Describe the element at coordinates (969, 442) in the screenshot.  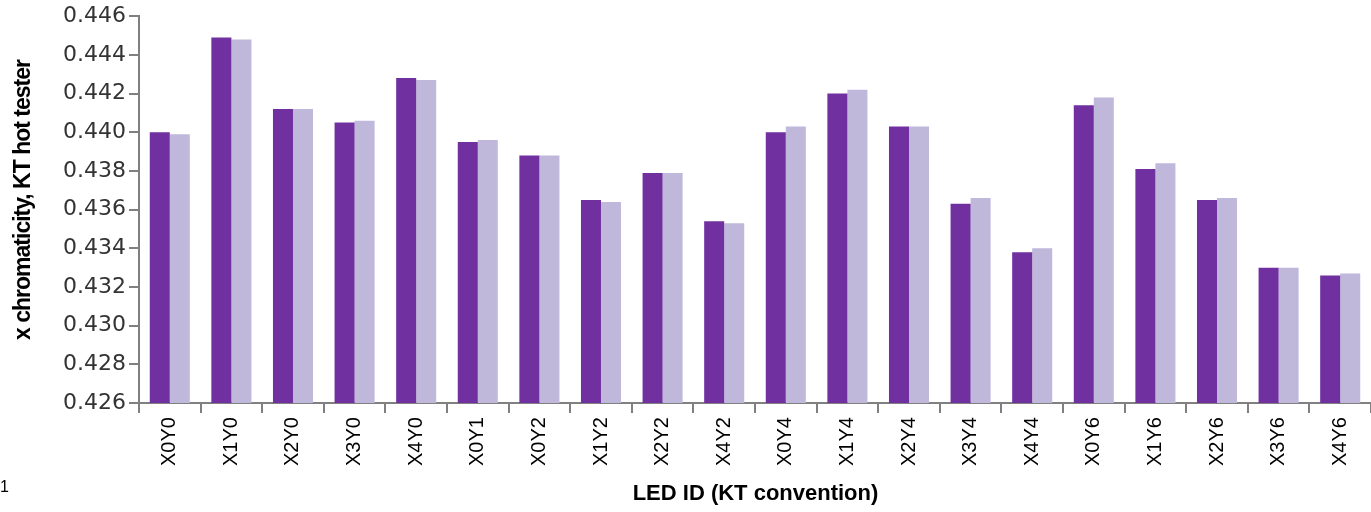
I see `x-tick-label: X3Y4` at that location.